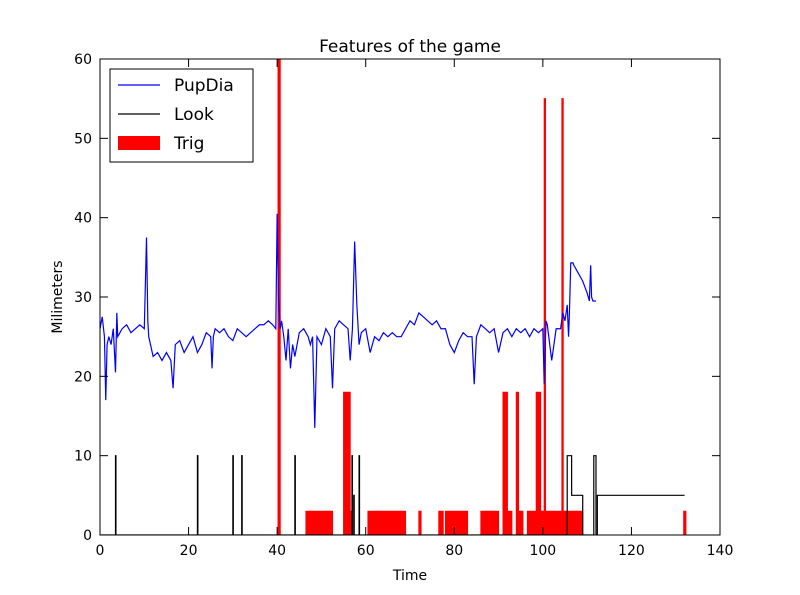  What do you see at coordinates (139, 143) in the screenshot?
I see `legend-swatch` at bounding box center [139, 143].